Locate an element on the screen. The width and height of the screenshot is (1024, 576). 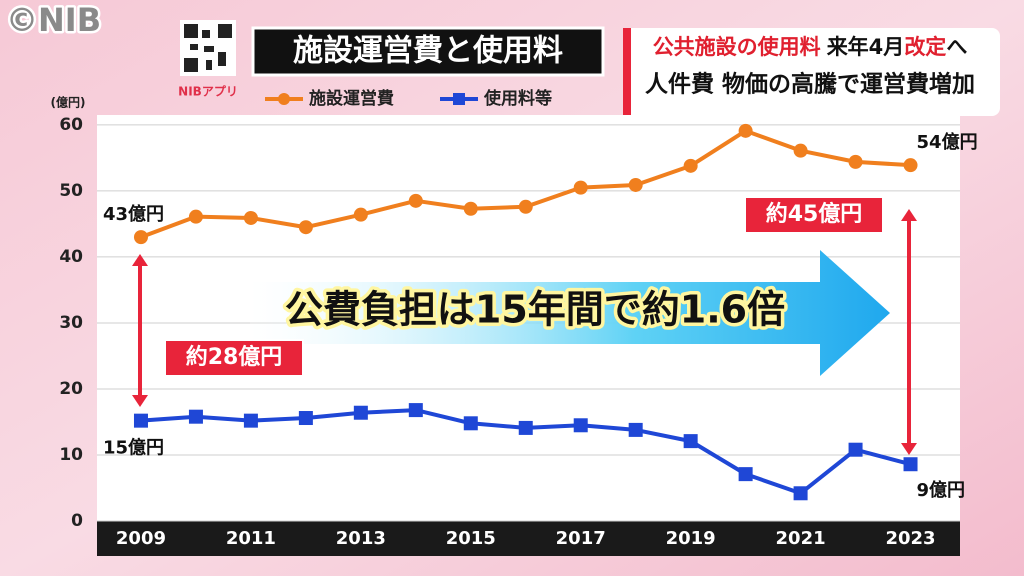
x-tick-label: 2017 is located at coordinates (581, 538).